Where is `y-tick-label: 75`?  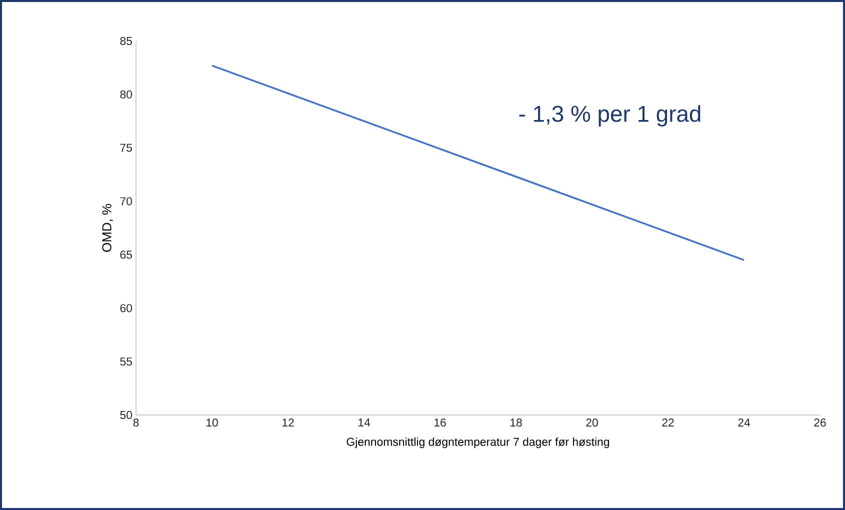
y-tick-label: 75 is located at coordinates (126, 148).